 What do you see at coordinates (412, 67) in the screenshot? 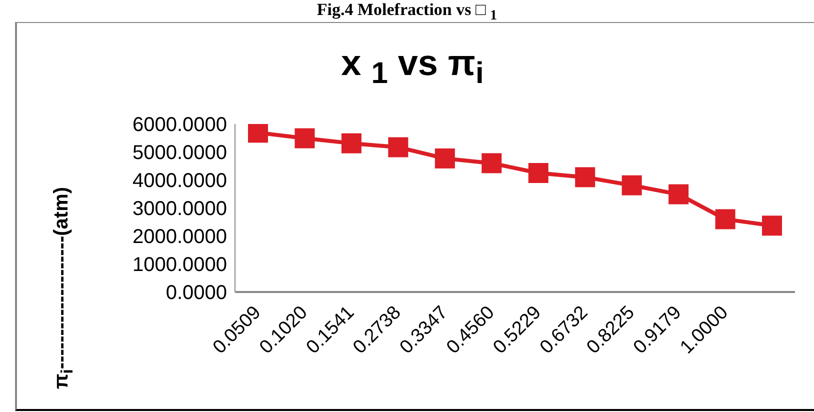
I see `chart-title: x $_{1}$ vs π$_{i}$` at bounding box center [412, 67].